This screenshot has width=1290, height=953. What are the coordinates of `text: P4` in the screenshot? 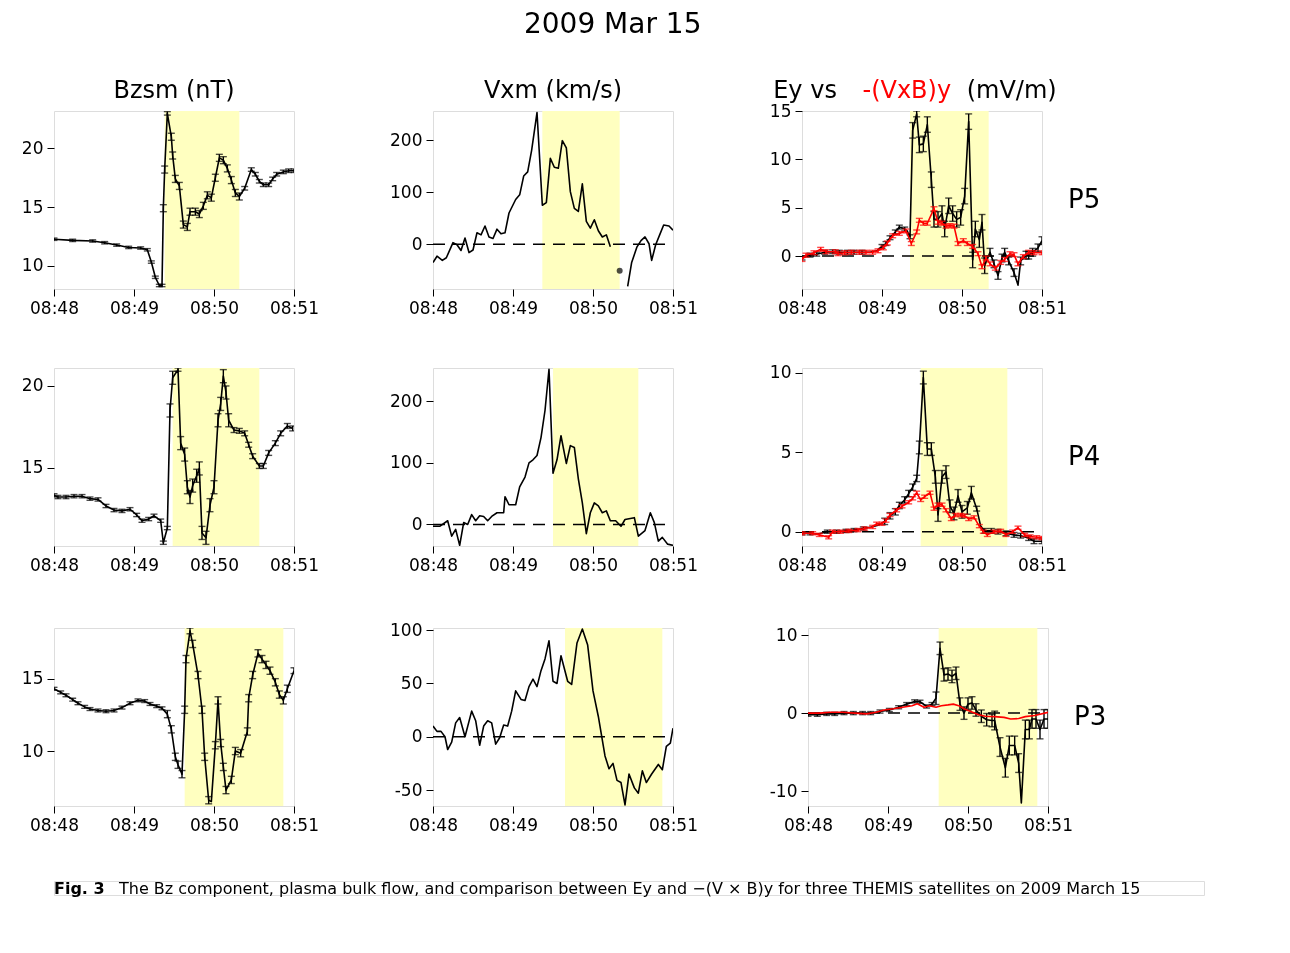 It's located at (1084, 456).